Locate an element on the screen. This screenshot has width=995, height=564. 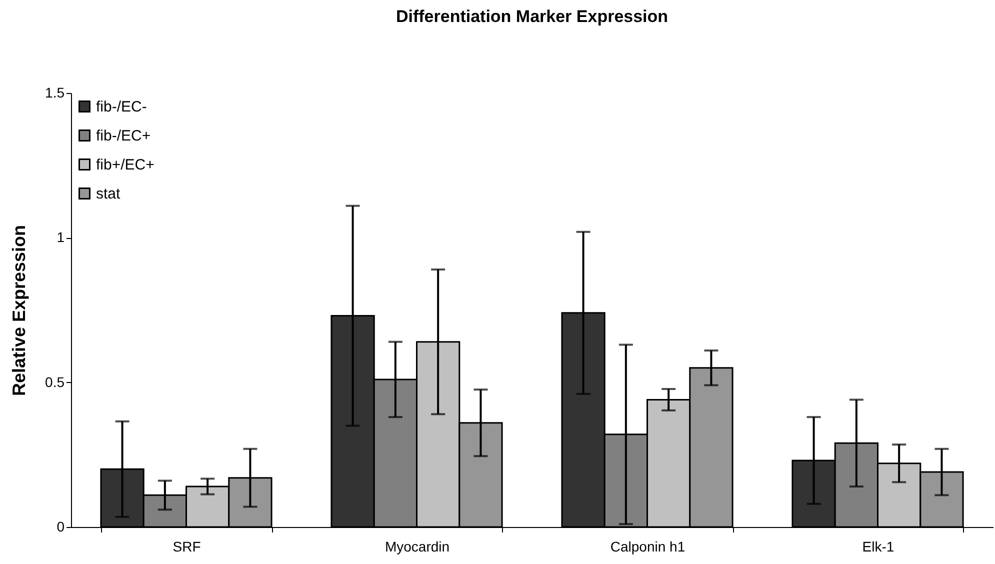
legend-label: stat is located at coordinates (109, 194).